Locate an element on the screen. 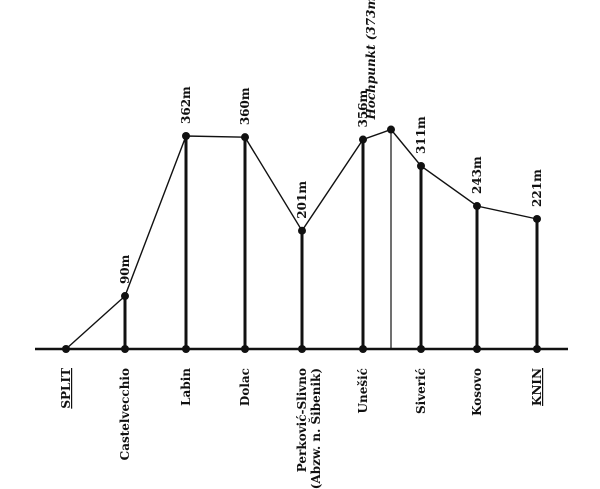 The image size is (600, 489). station-label: Kosovo is located at coordinates (477, 392).